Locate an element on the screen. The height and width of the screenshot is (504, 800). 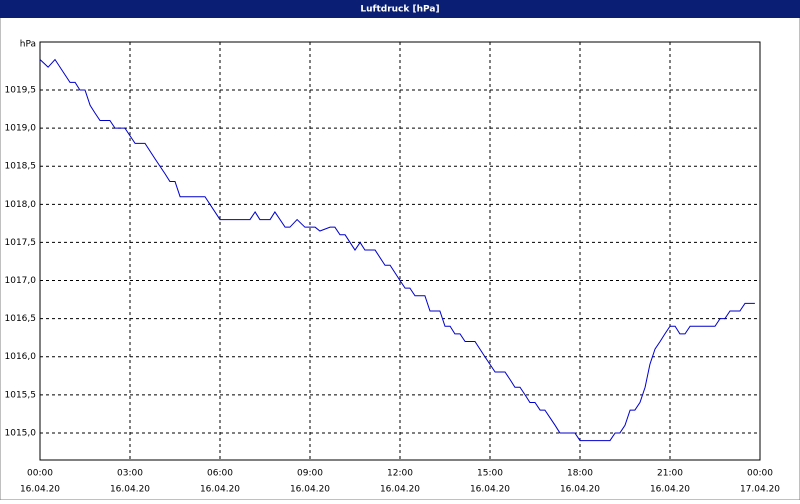
y-tick-label: 1017,0 is located at coordinates (21, 281).